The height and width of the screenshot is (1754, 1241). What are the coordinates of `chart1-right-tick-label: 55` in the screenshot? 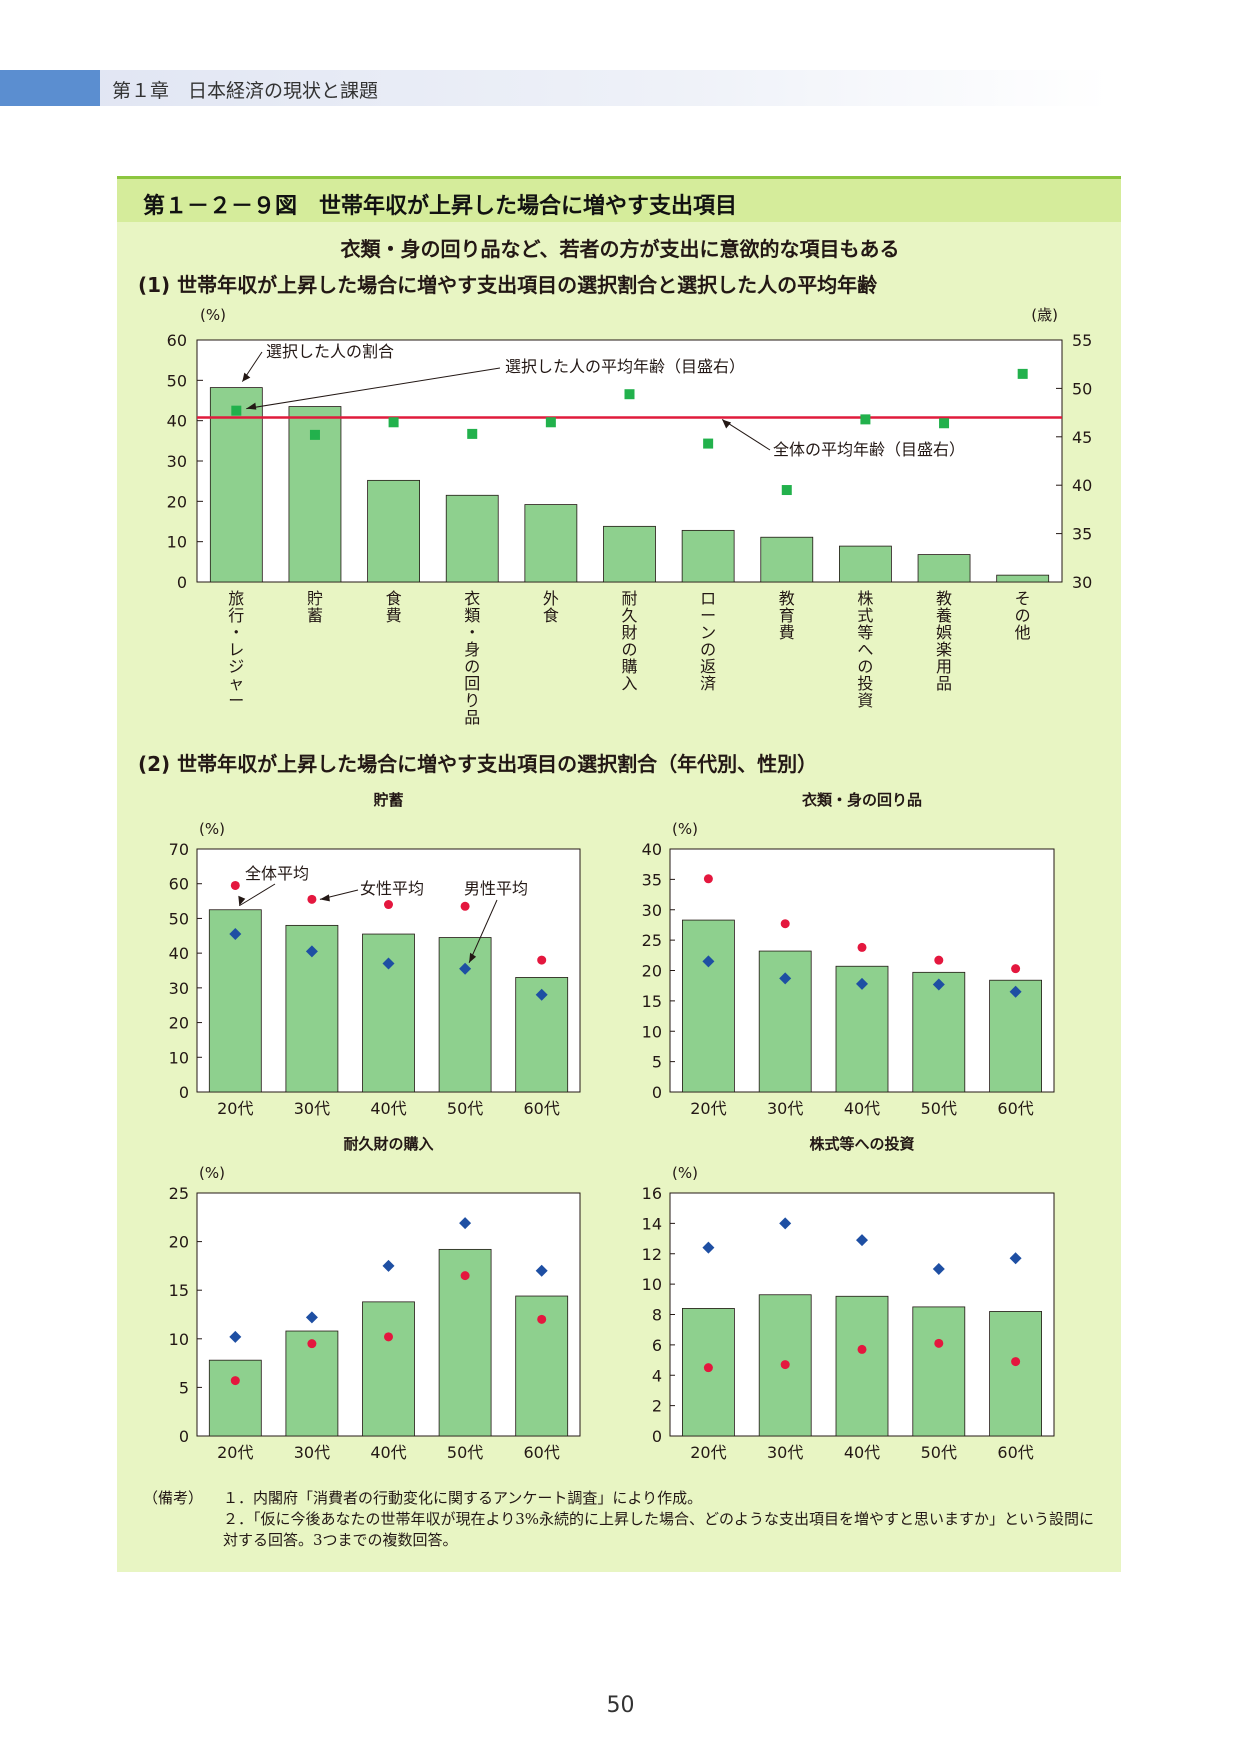 It's located at (1082, 340).